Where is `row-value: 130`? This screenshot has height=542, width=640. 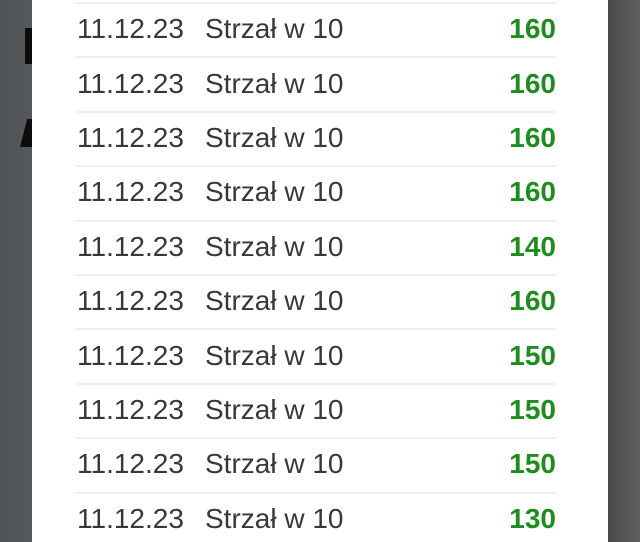
row-value: 130 is located at coordinates (532, 518).